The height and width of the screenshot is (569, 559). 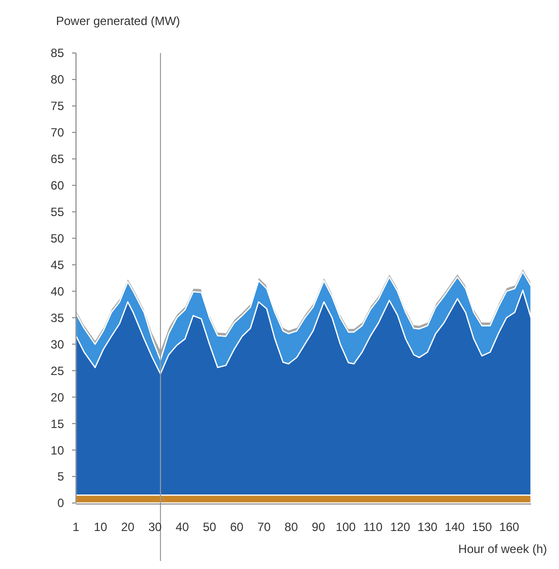 I want to click on y-tick-label: 55, so click(x=57, y=212).